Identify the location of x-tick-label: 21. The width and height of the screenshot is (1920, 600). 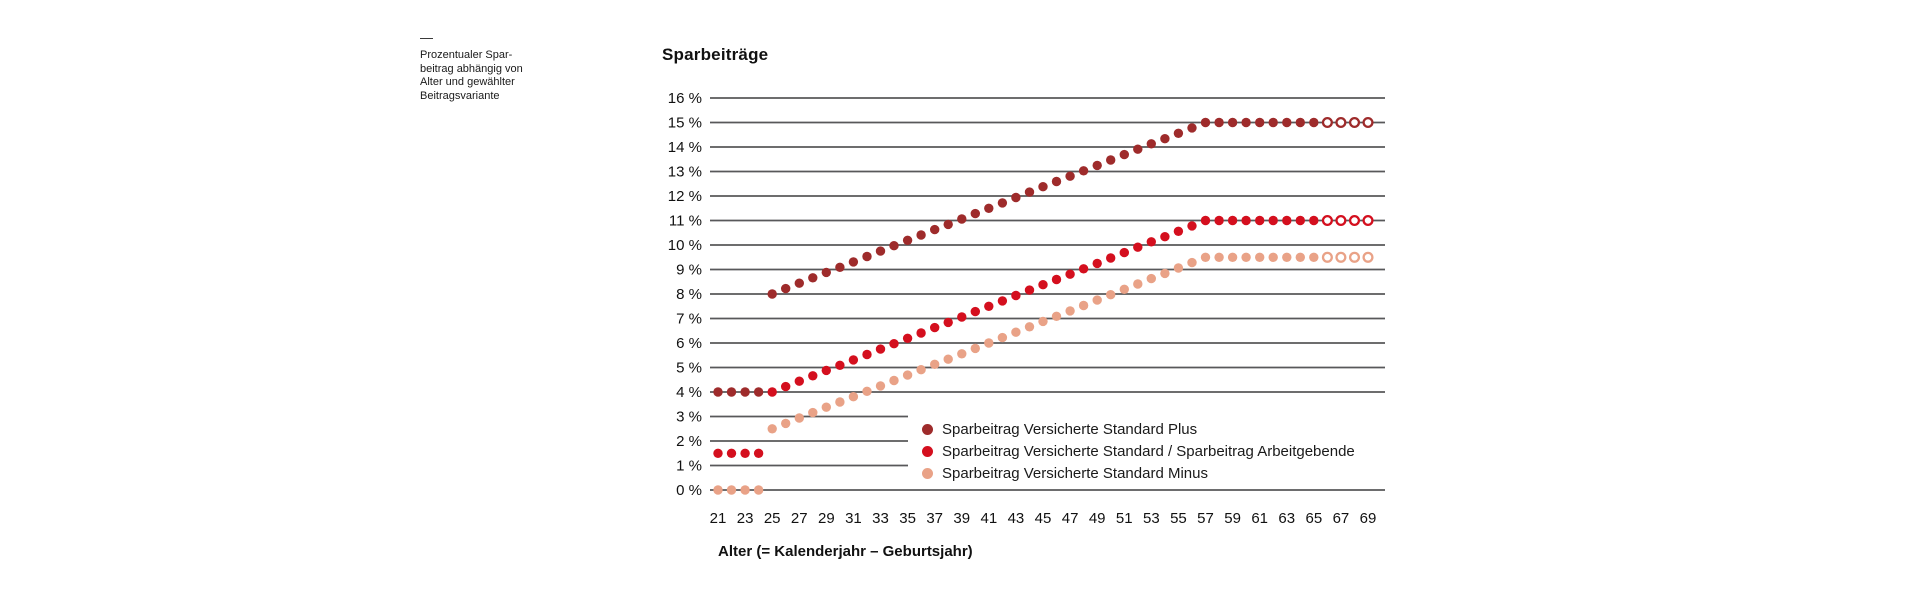
(718, 518).